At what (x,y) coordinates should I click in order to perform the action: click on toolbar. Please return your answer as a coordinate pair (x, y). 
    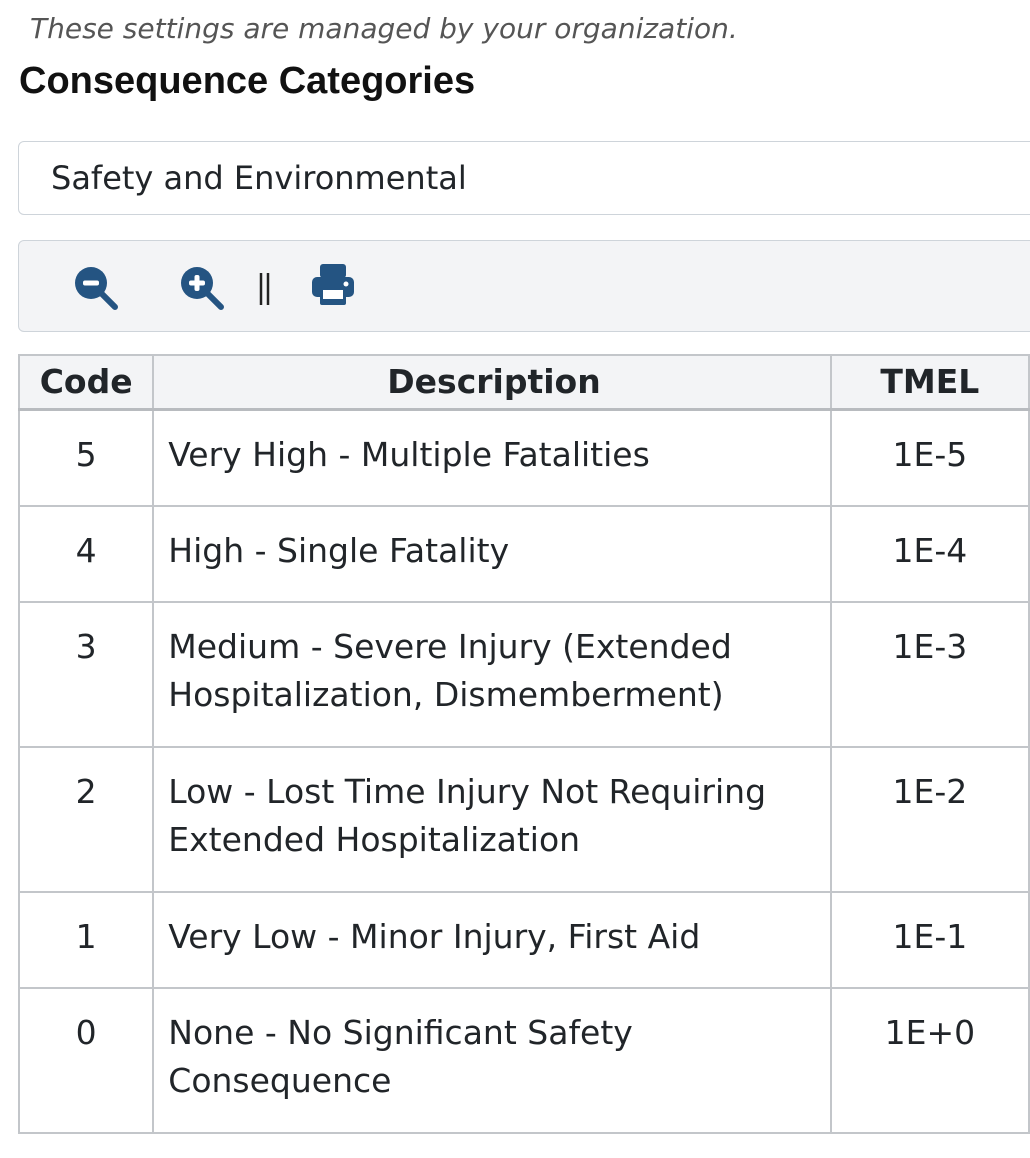
    Looking at the image, I should click on (524, 286).